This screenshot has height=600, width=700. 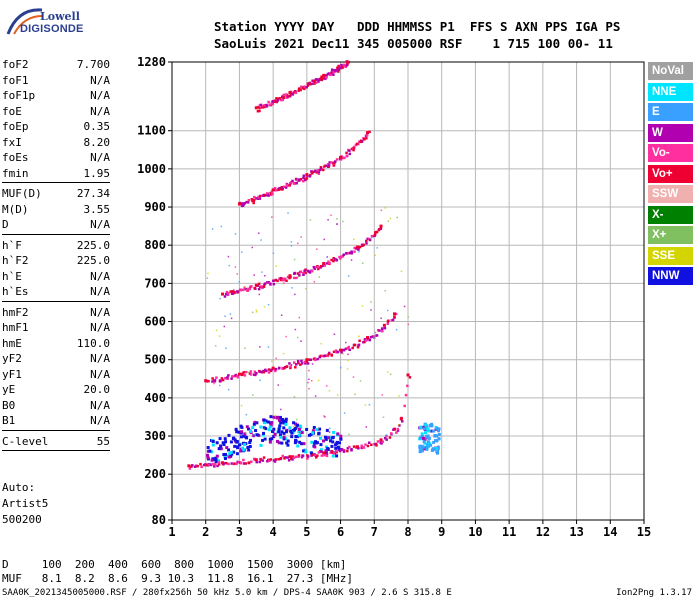 I want to click on param-name: fxI, so click(x=12, y=142).